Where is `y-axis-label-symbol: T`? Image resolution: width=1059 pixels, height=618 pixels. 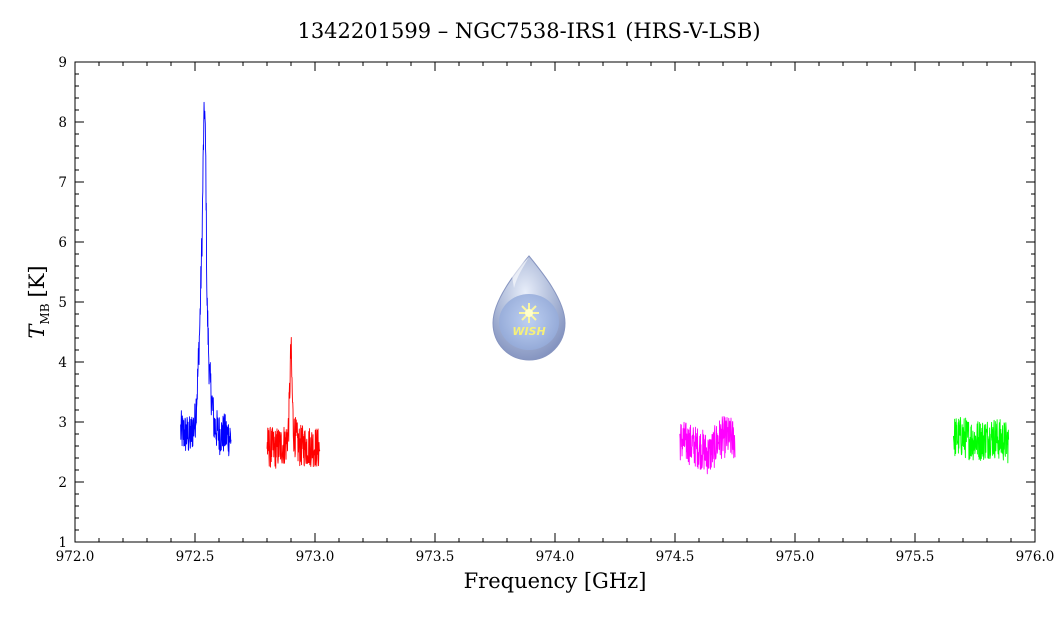 y-axis-label-symbol: T is located at coordinates (37, 331).